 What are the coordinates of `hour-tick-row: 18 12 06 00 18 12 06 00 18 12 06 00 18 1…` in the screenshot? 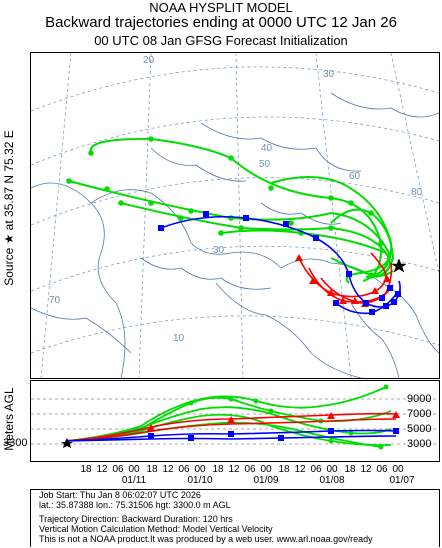 It's located at (235, 471).